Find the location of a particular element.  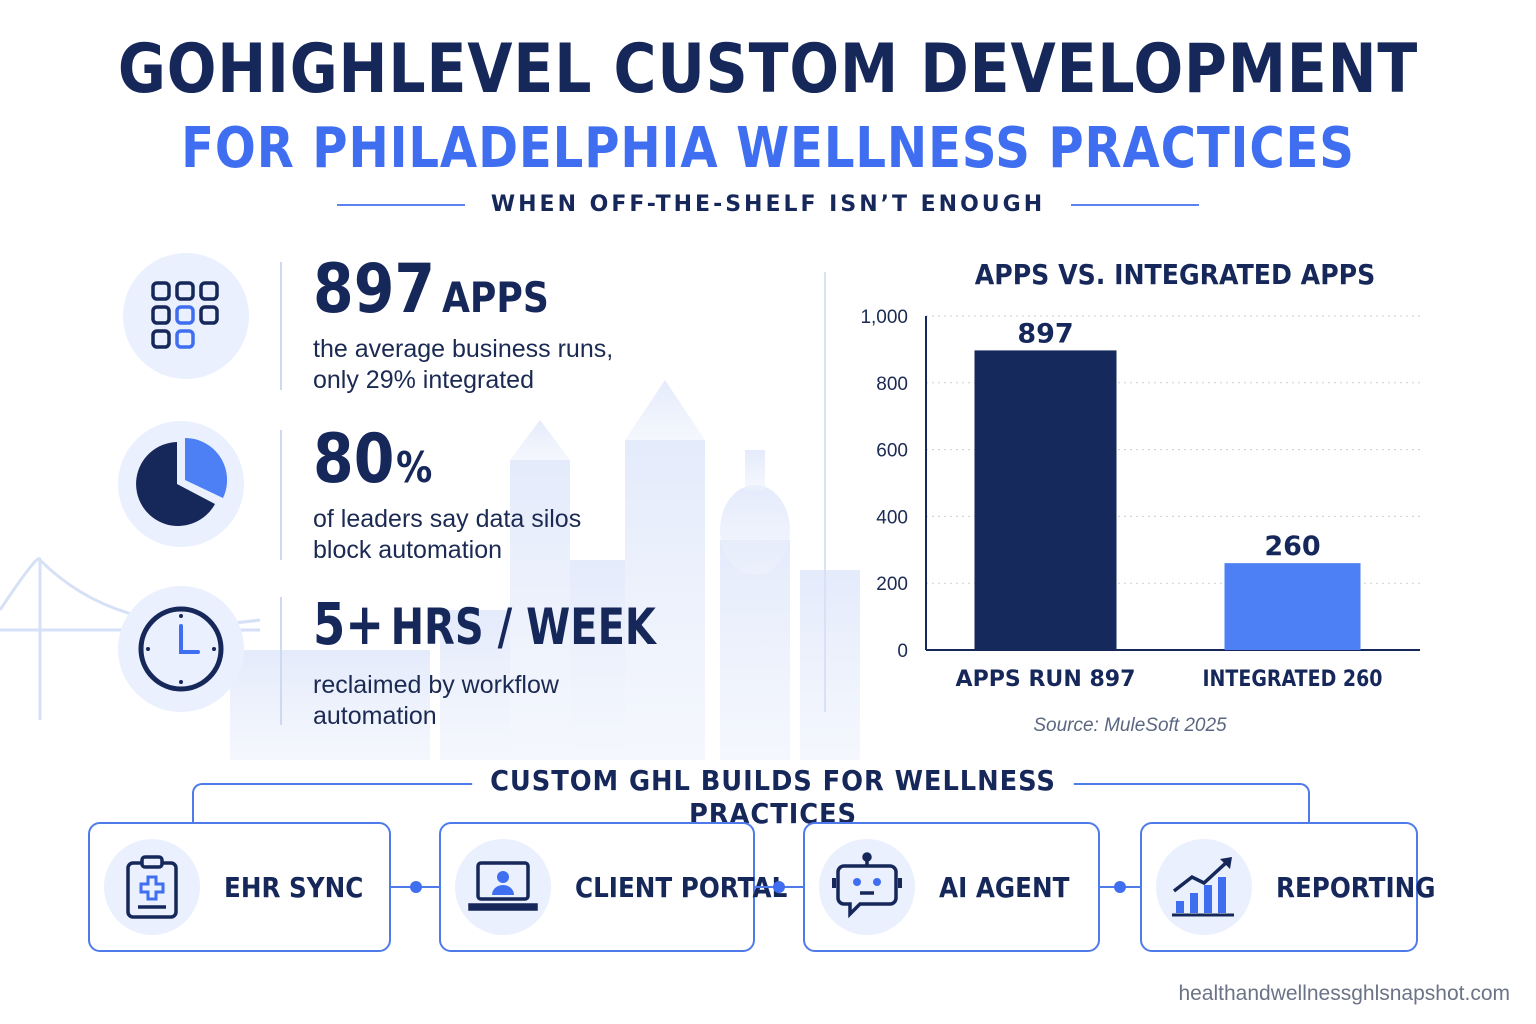

y-tick-label: 1,000 is located at coordinates (884, 317).